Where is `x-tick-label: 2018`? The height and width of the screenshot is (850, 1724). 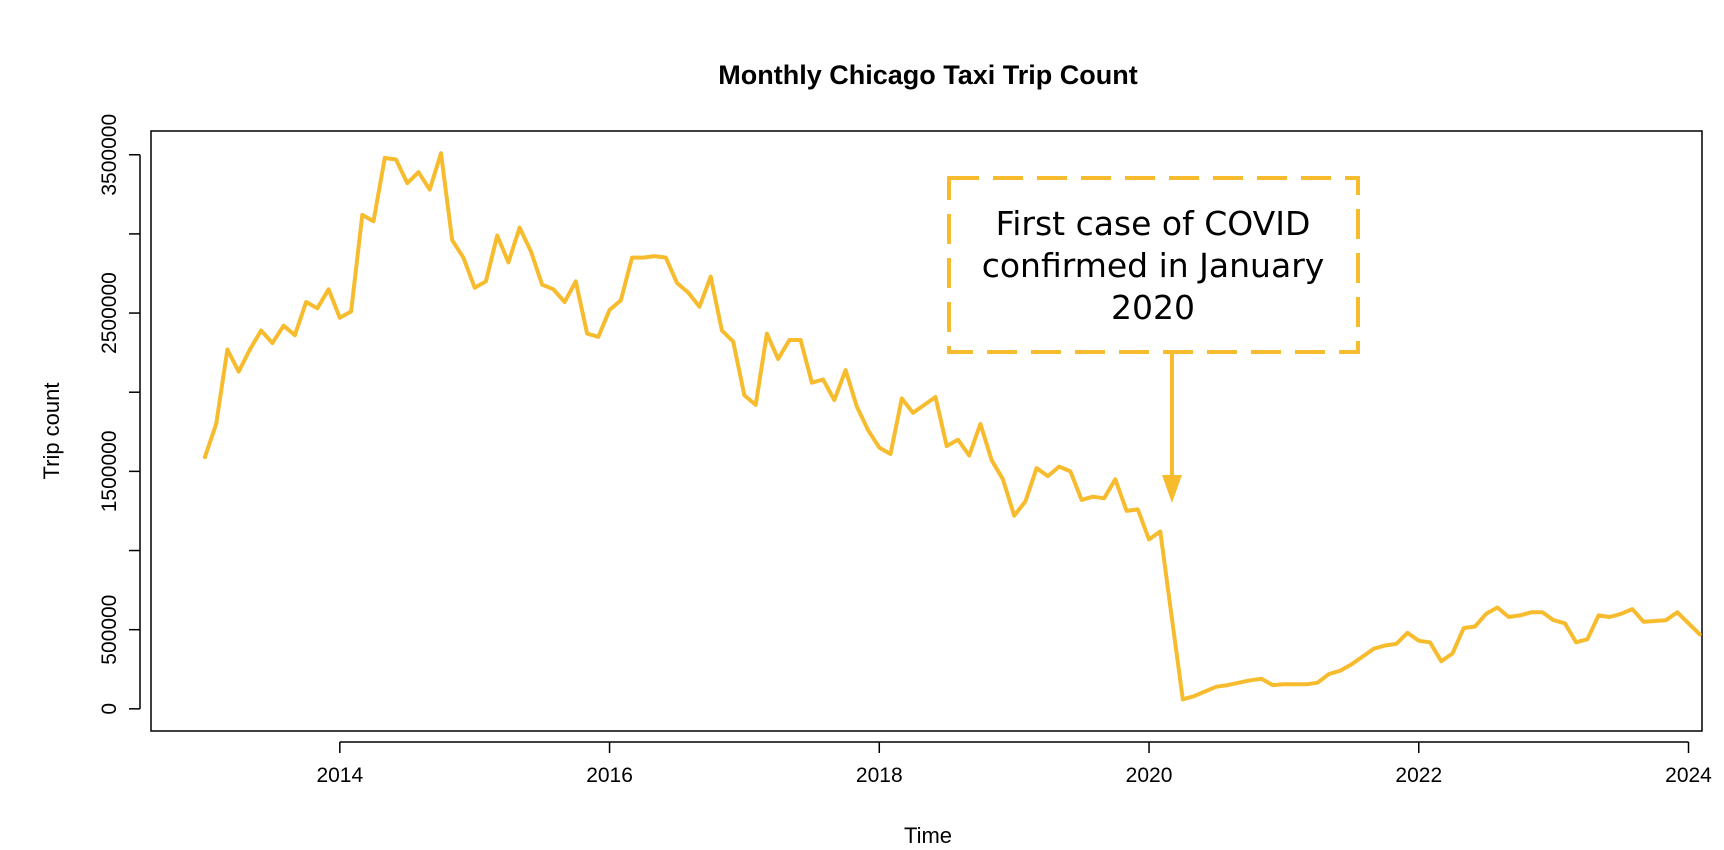 x-tick-label: 2018 is located at coordinates (879, 775).